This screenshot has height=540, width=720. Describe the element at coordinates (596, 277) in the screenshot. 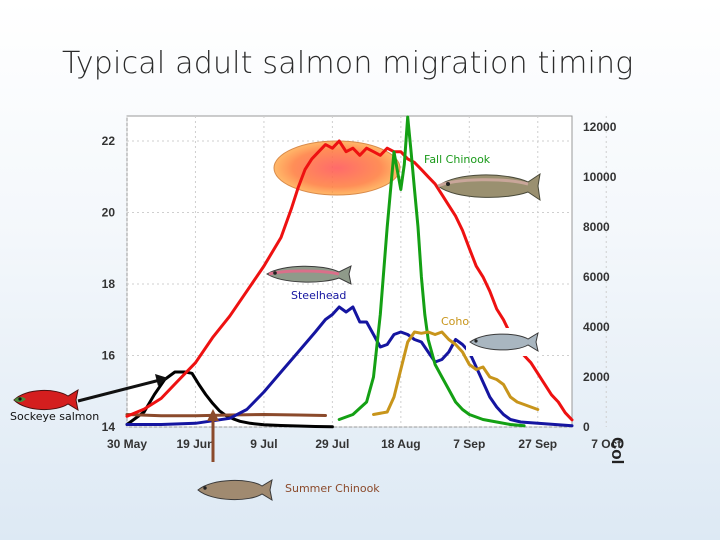

I see `right-tick-label: 6000` at that location.